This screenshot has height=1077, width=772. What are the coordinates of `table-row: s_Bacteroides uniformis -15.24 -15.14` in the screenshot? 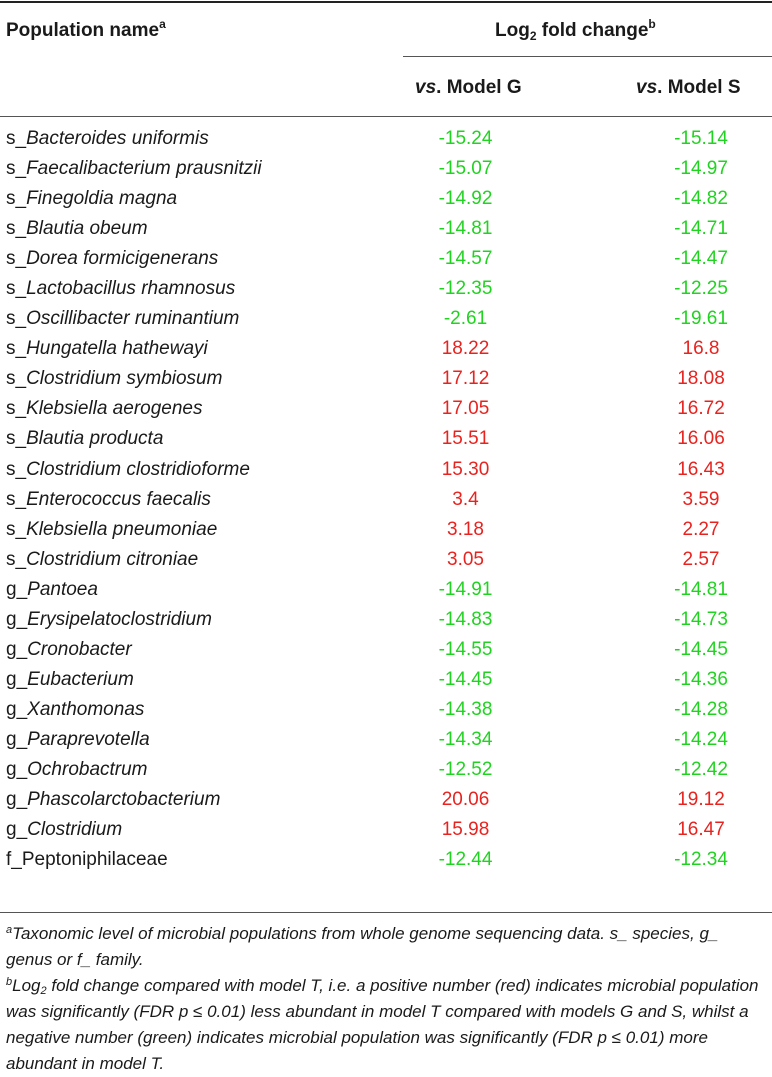 It's located at (386, 139).